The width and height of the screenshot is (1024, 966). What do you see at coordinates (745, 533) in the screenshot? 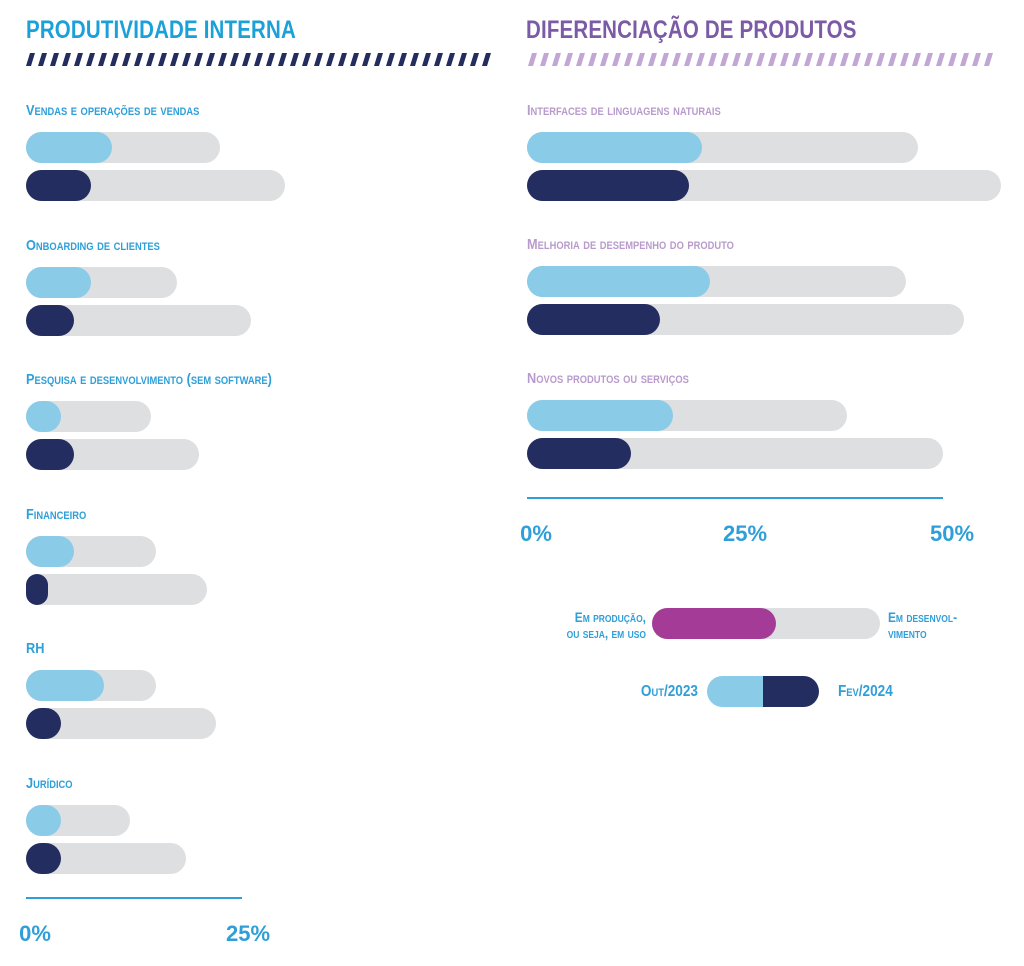
I see `right-x-tick-label: 25%` at bounding box center [745, 533].